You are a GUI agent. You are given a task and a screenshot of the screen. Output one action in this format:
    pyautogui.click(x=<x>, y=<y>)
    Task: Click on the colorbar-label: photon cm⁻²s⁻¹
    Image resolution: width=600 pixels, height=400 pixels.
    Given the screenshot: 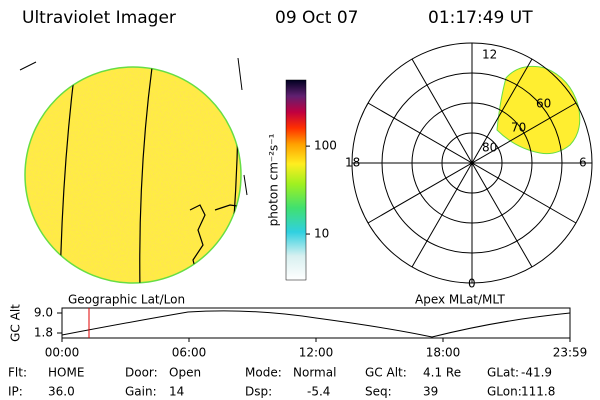 What is the action you would take?
    pyautogui.click(x=274, y=179)
    